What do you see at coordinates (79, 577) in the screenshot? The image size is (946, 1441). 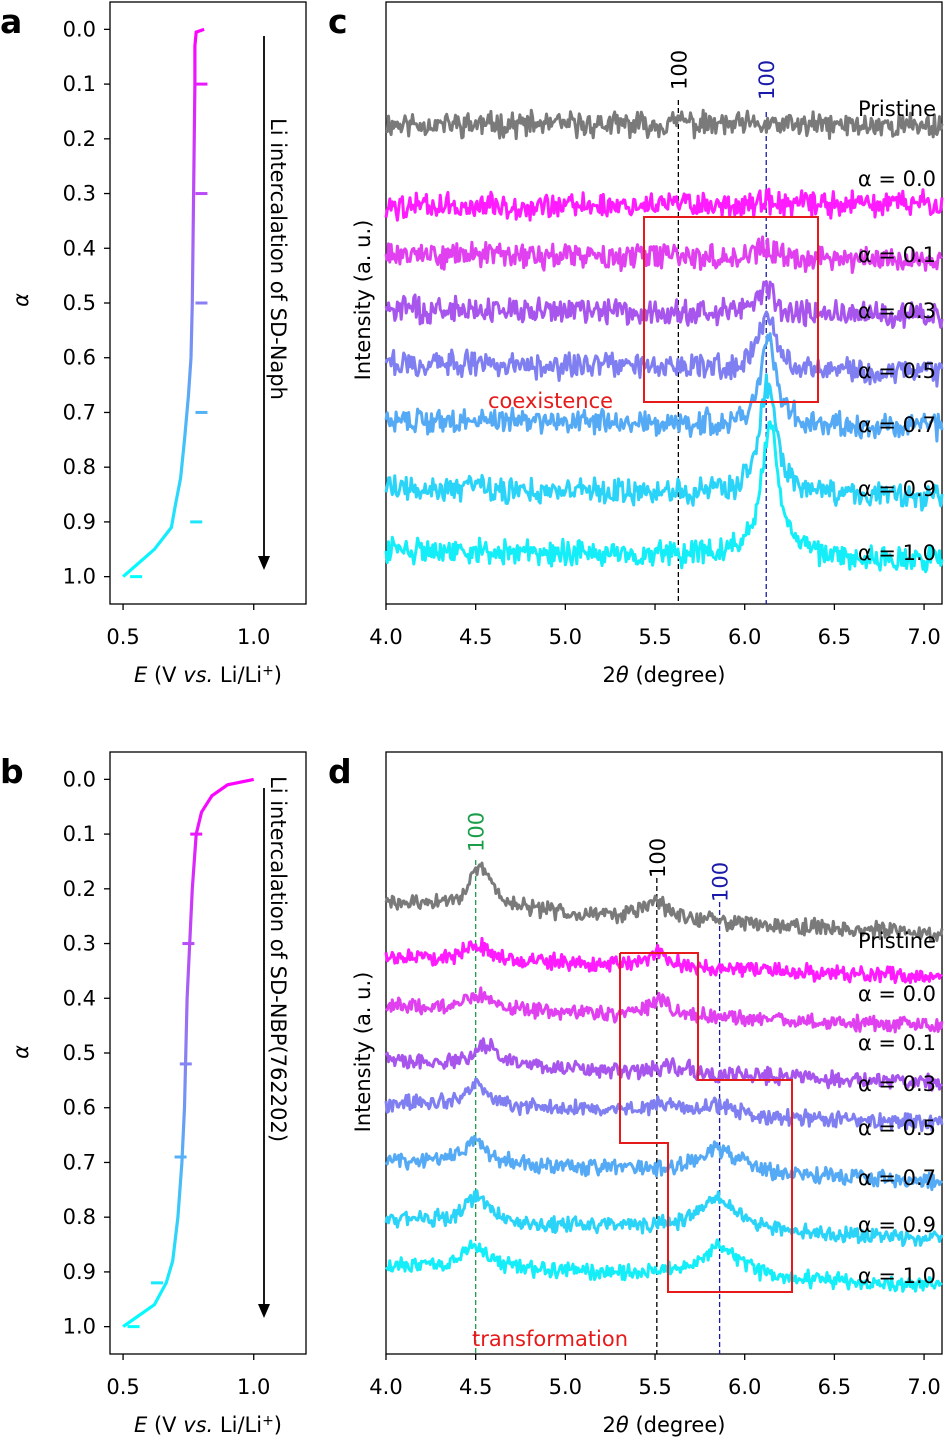 I see `y-tick-label-a: 1.0` at bounding box center [79, 577].